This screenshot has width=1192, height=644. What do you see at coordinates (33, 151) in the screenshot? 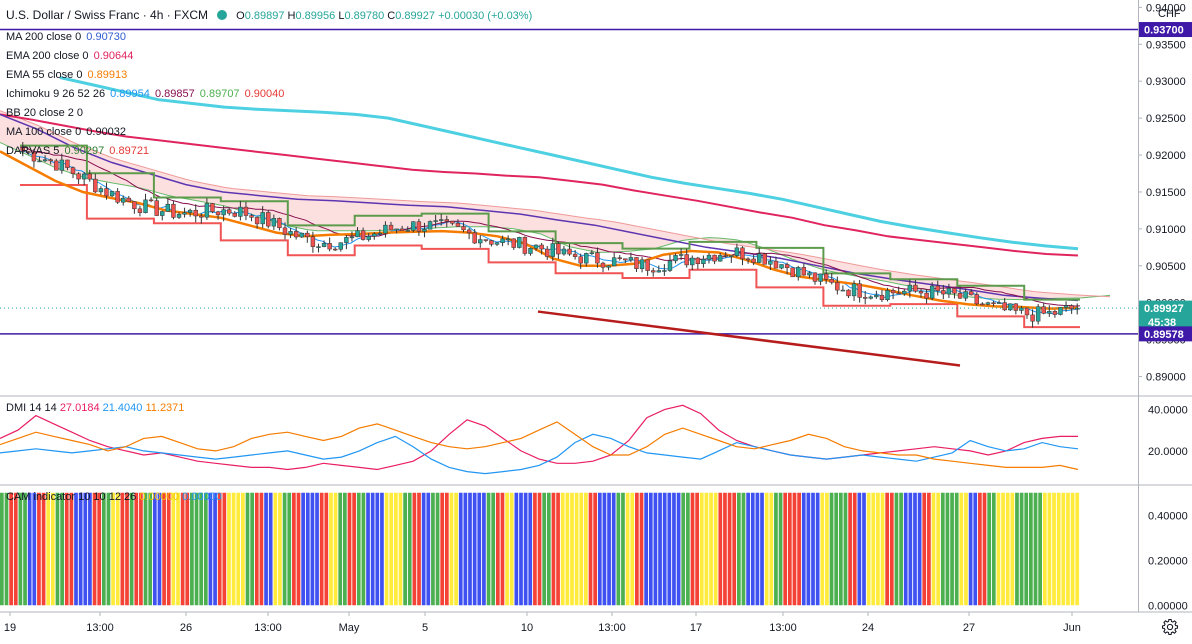
I see `indicator-label: DARVAS 5` at bounding box center [33, 151].